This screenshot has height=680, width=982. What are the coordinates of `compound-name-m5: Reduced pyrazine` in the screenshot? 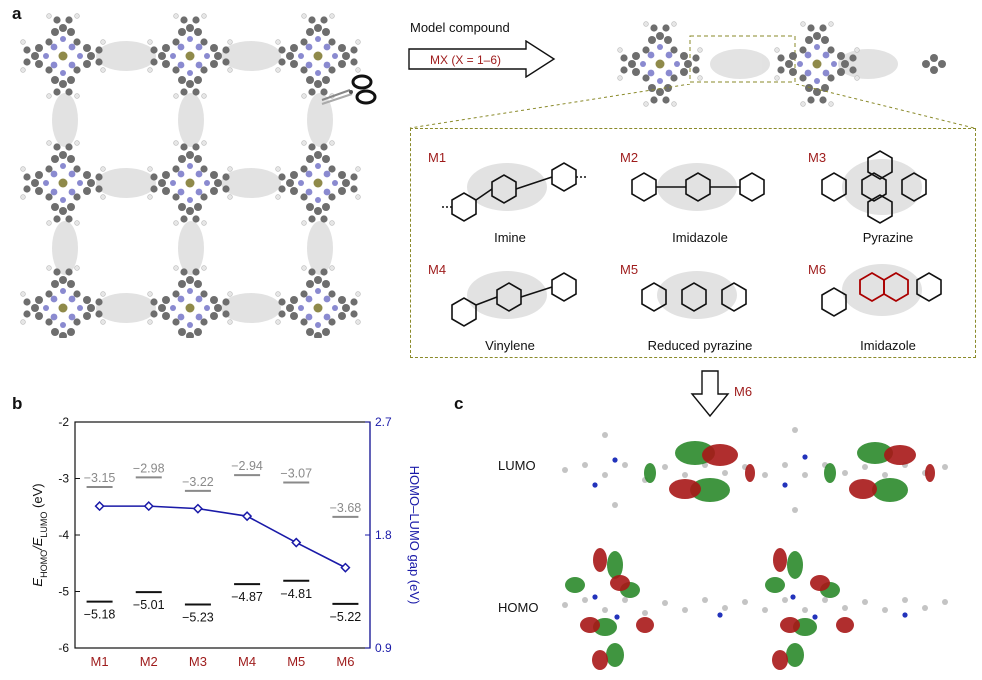 It's located at (700, 345).